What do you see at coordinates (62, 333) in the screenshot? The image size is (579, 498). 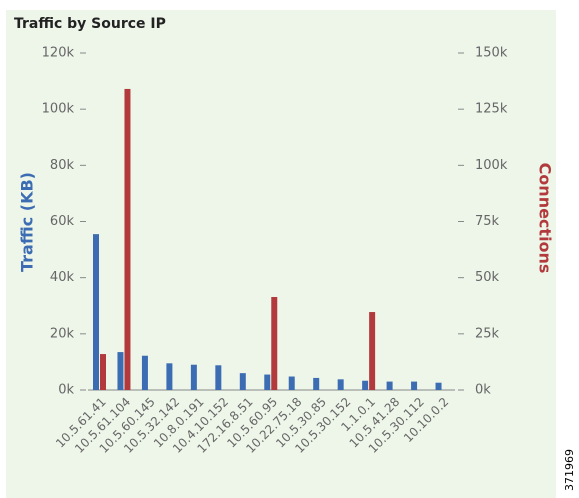 I see `y-tick-label: 20k` at bounding box center [62, 333].